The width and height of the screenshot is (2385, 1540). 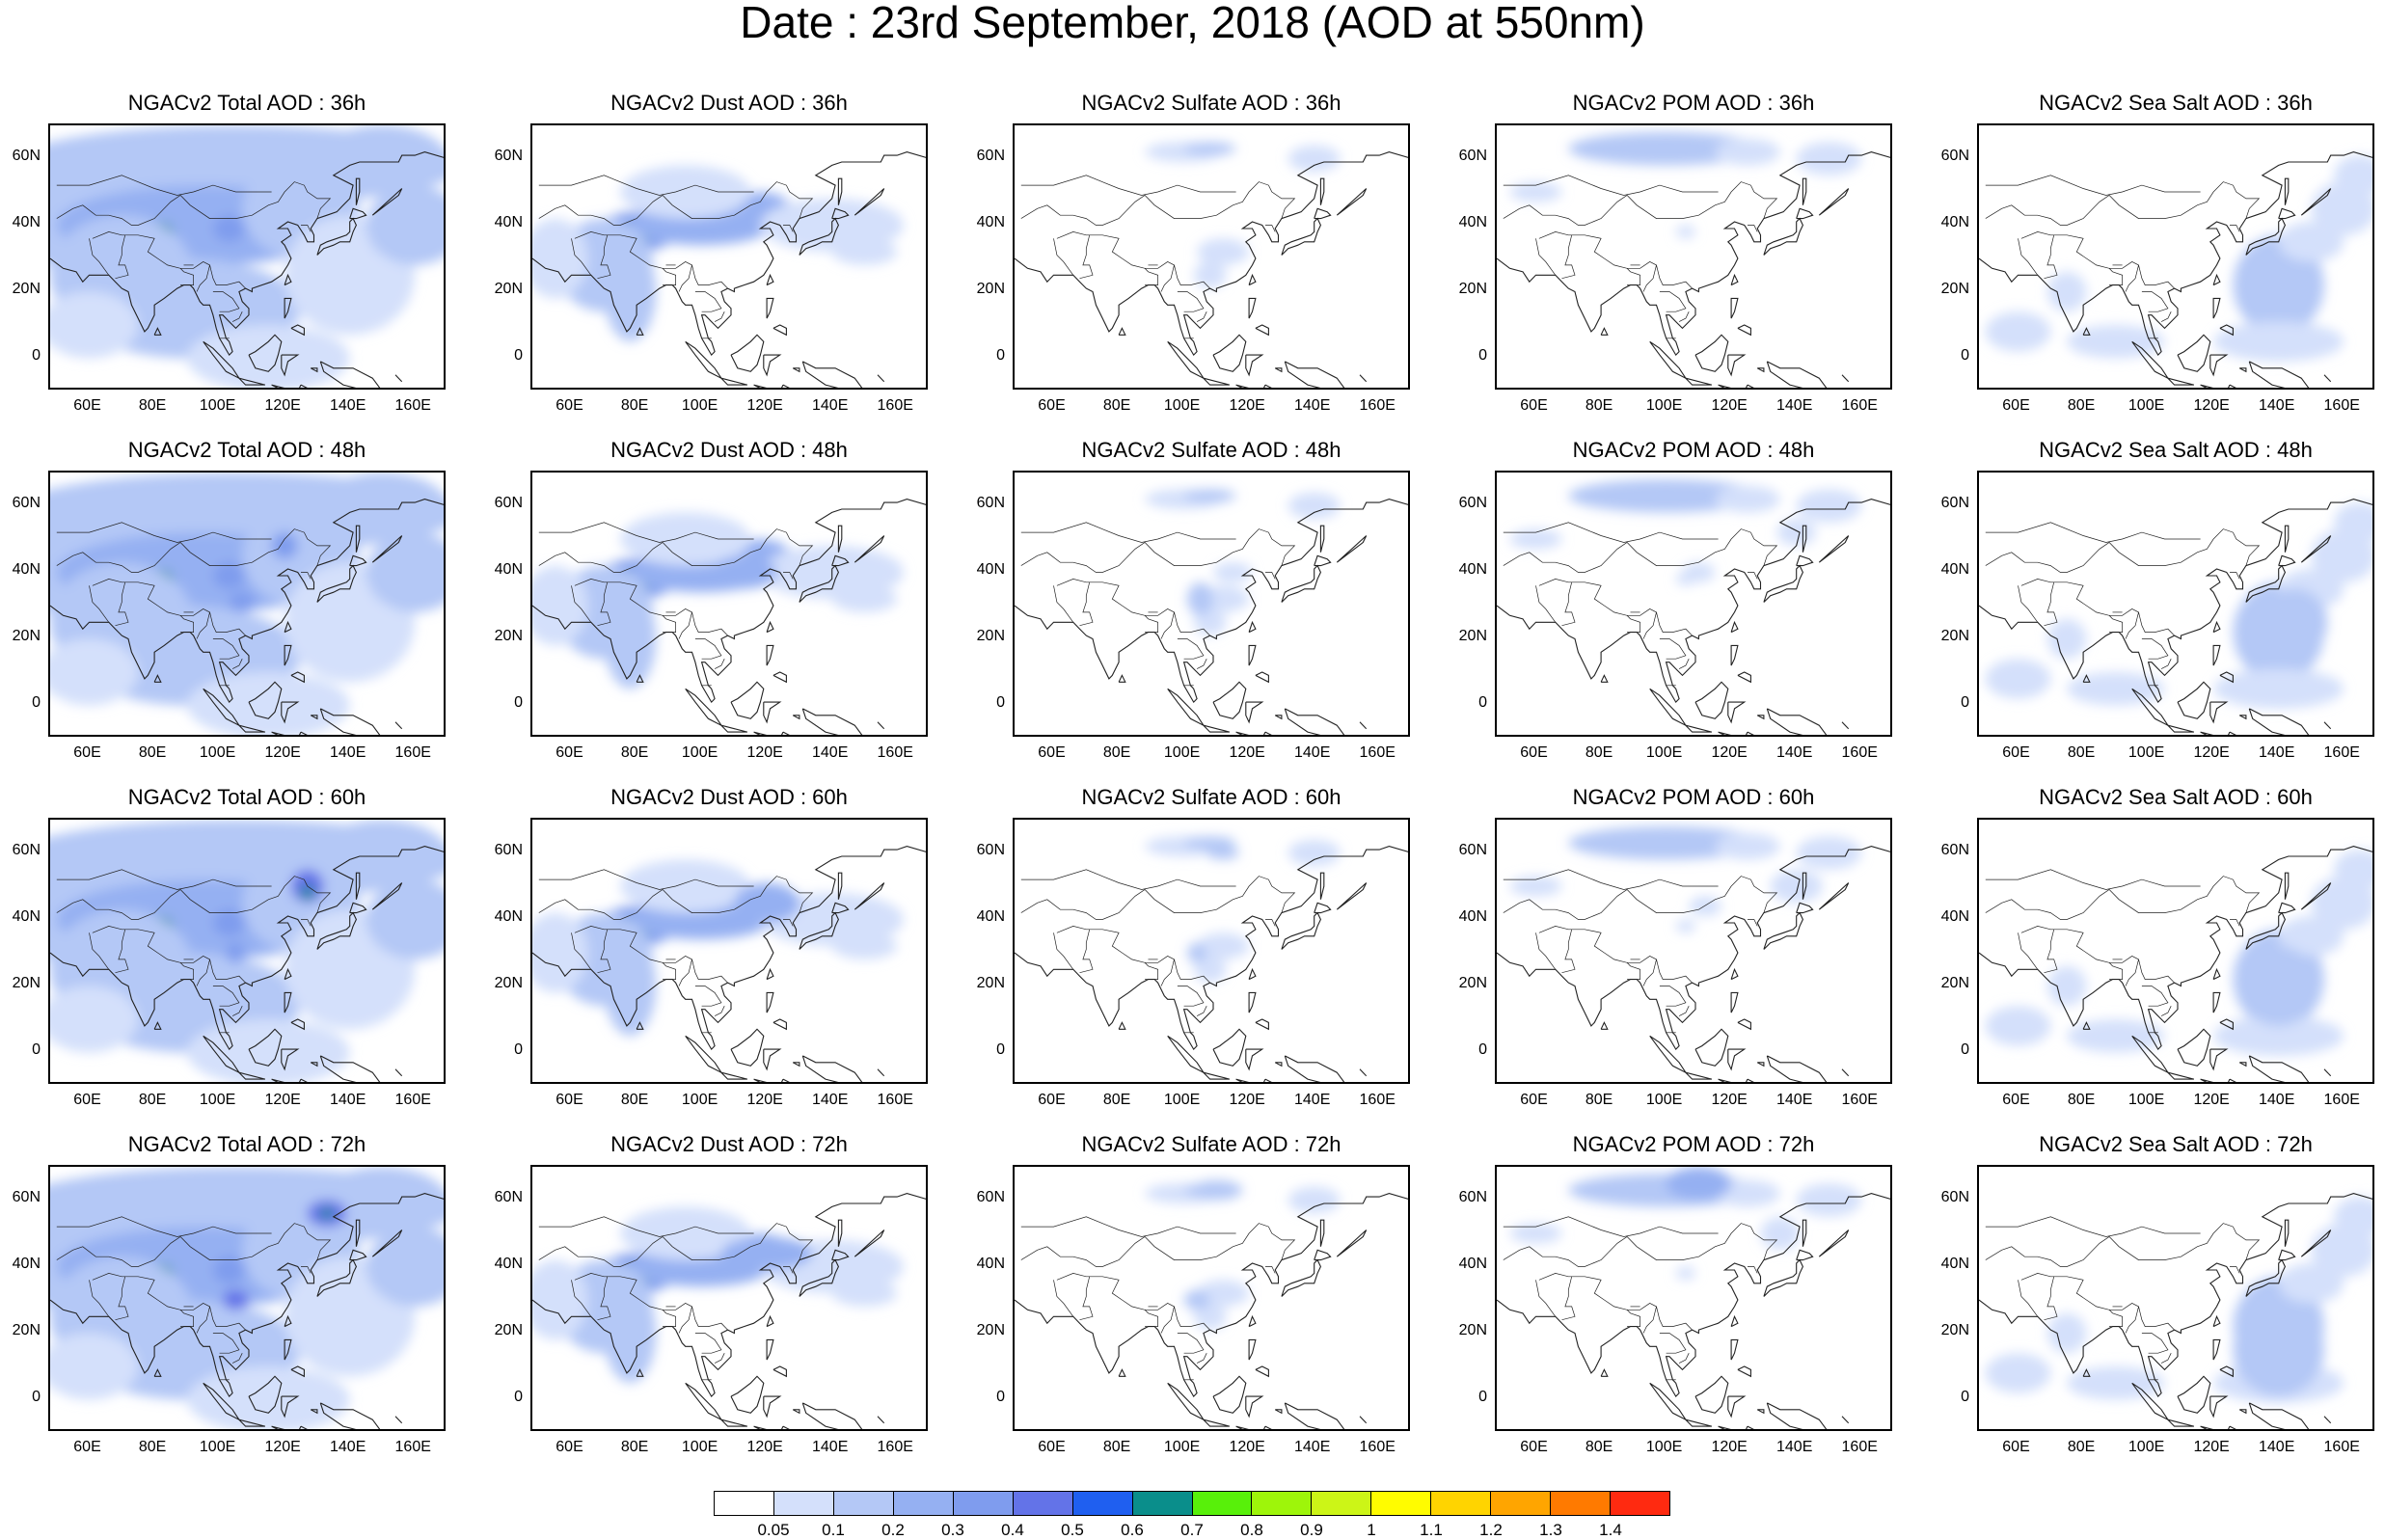 I want to click on map-panel-total, so click(x=247, y=1298).